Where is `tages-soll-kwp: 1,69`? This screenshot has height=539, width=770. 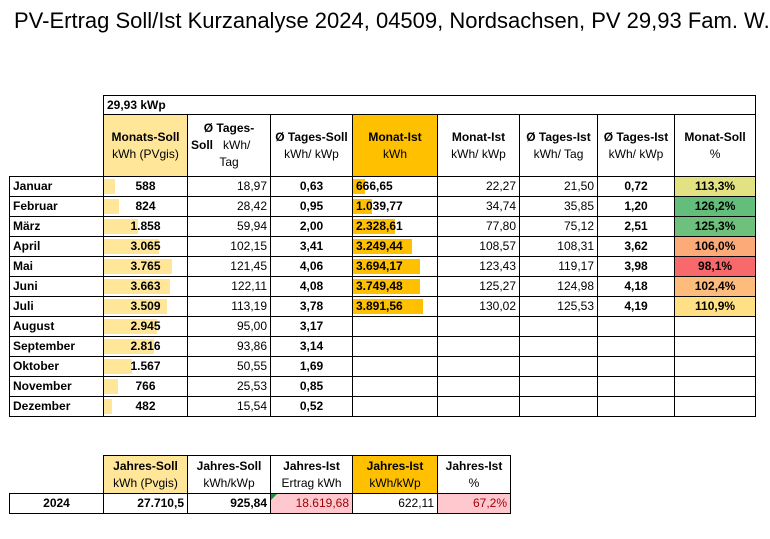
tages-soll-kwp: 1,69 is located at coordinates (311, 366).